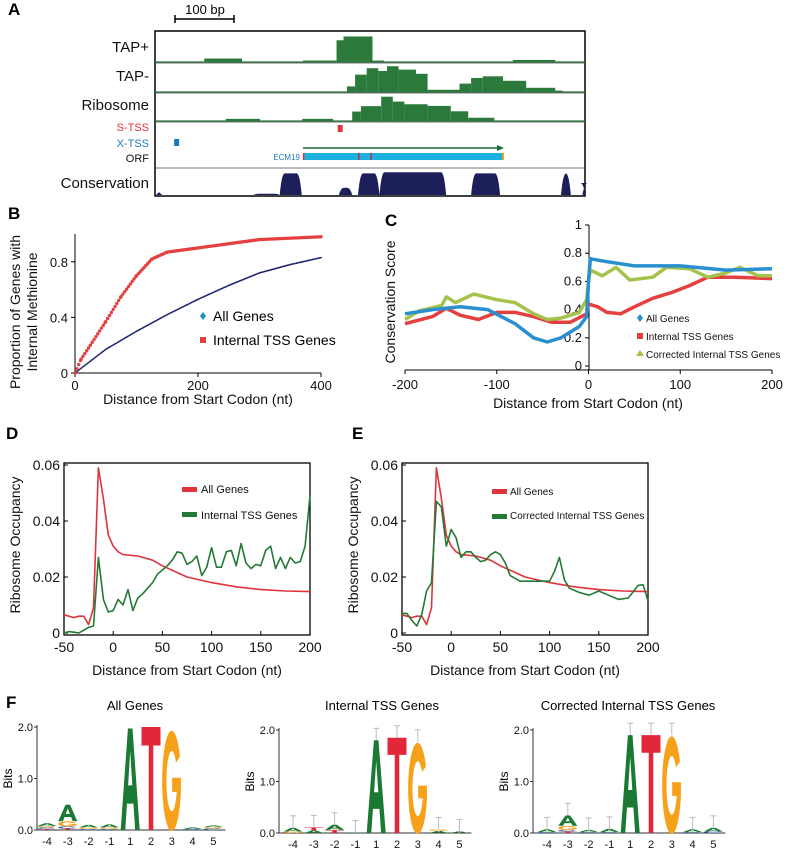  Describe the element at coordinates (599, 647) in the screenshot. I see `e-x-tick-label: 150` at that location.